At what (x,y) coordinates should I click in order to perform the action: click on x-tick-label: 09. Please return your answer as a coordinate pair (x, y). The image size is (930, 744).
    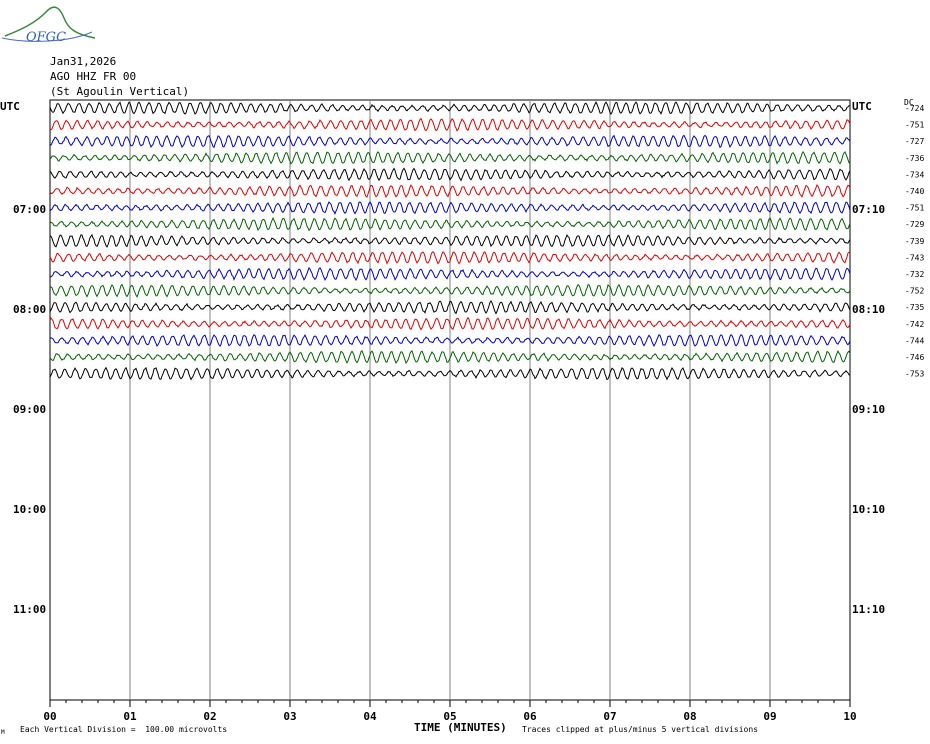
    Looking at the image, I should click on (769, 716).